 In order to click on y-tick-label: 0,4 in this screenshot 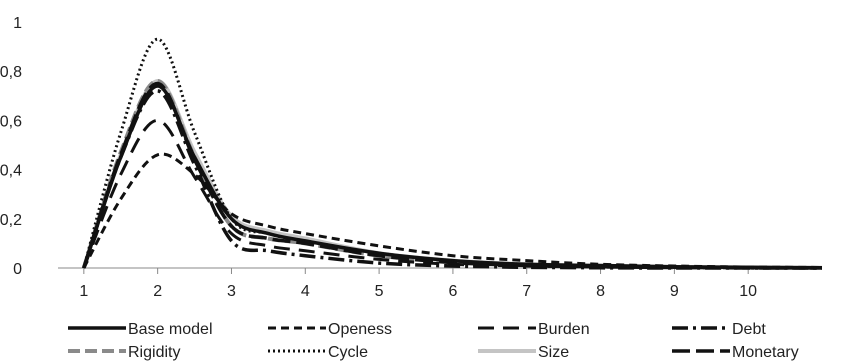, I will do `click(11, 171)`.